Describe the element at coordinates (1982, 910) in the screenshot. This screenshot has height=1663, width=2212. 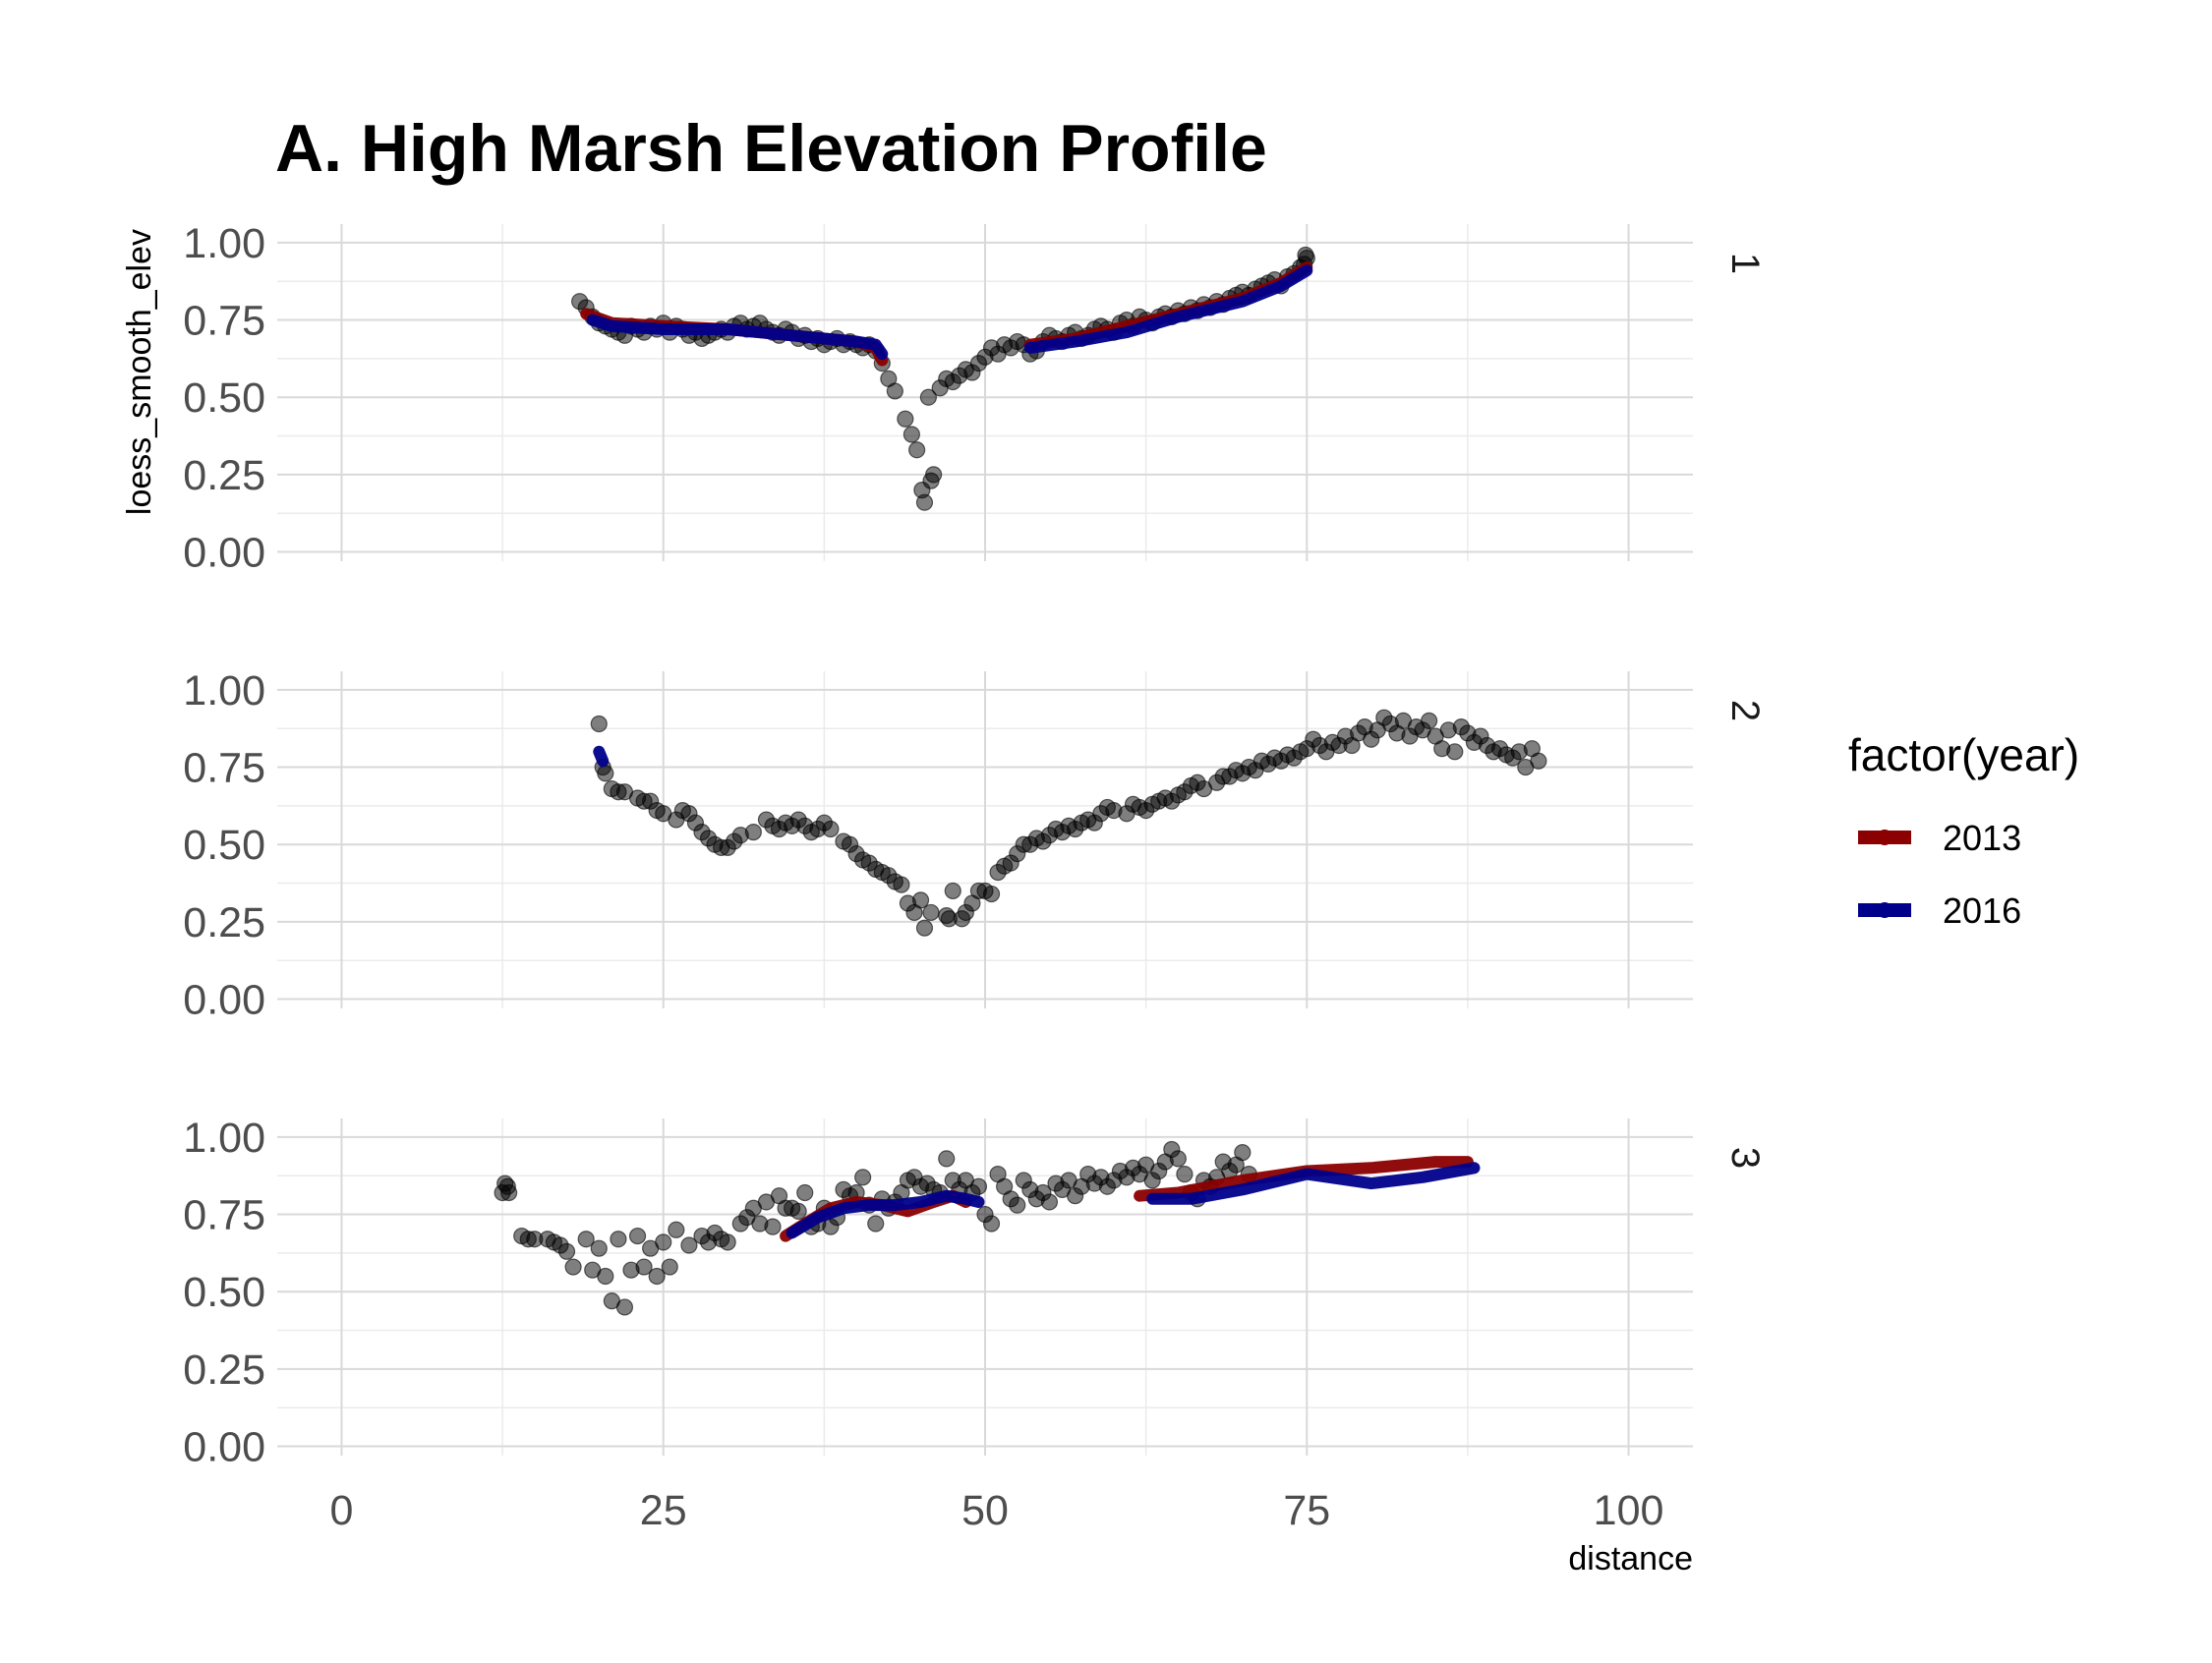
I see `legend-label: 2016` at that location.